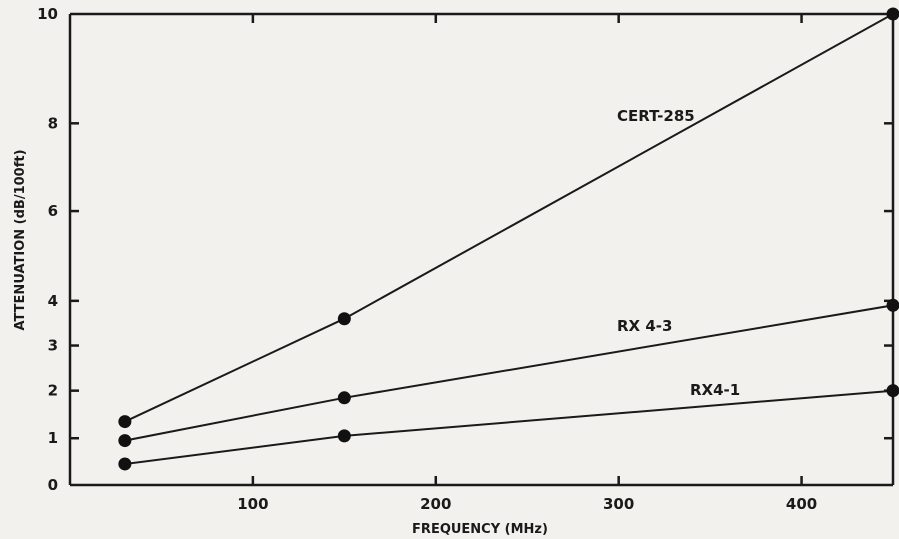  I want to click on y-tick-label: 4, so click(53, 301).